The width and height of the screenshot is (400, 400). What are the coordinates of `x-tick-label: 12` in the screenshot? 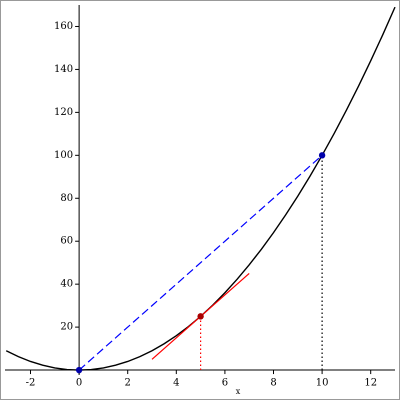 It's located at (370, 383).